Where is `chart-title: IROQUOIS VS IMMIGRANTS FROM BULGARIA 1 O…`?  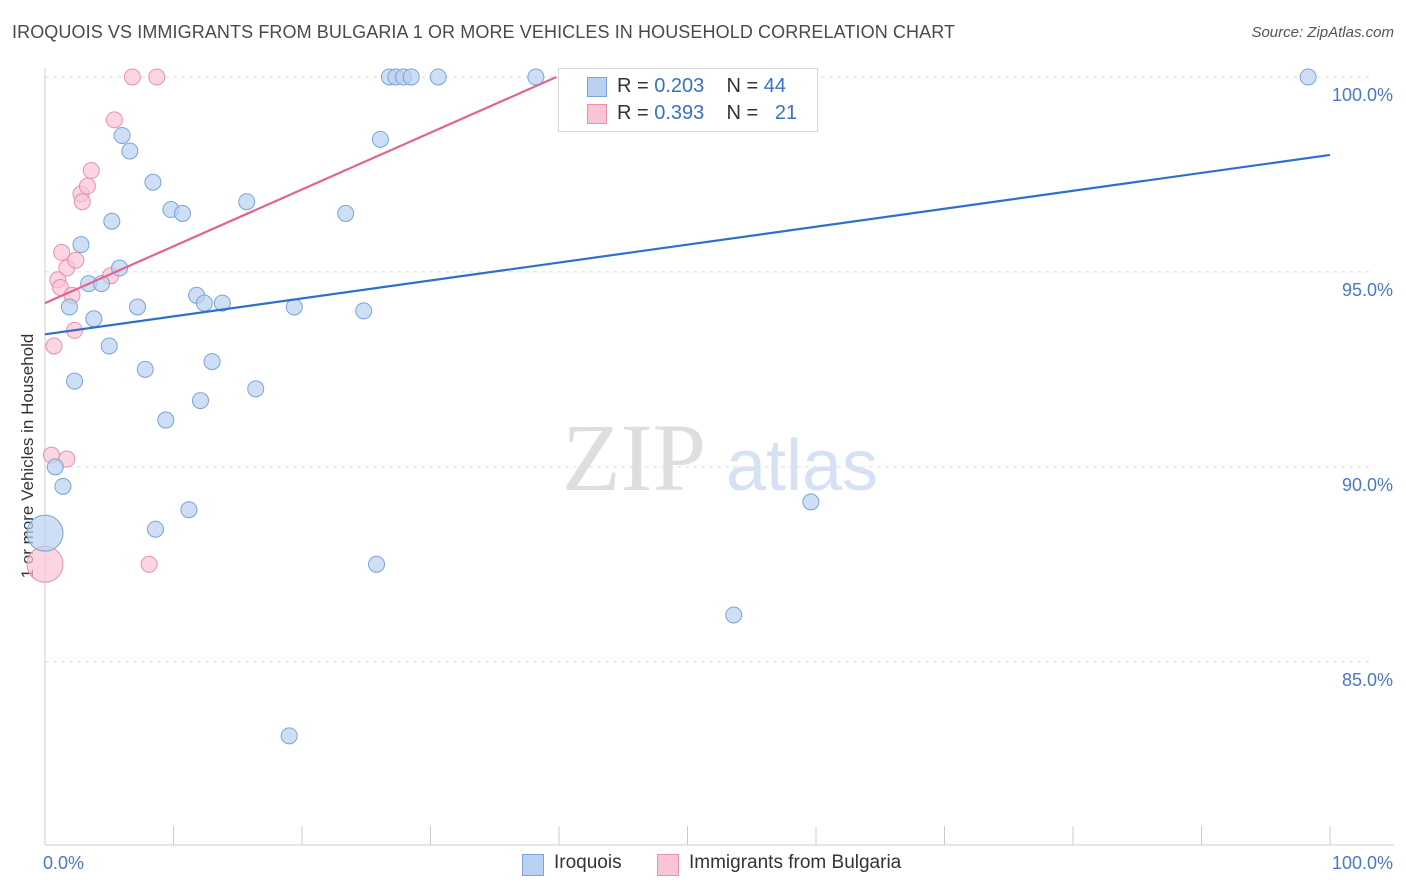
chart-title: IROQUOIS VS IMMIGRANTS FROM BULGARIA 1 O… is located at coordinates (484, 32).